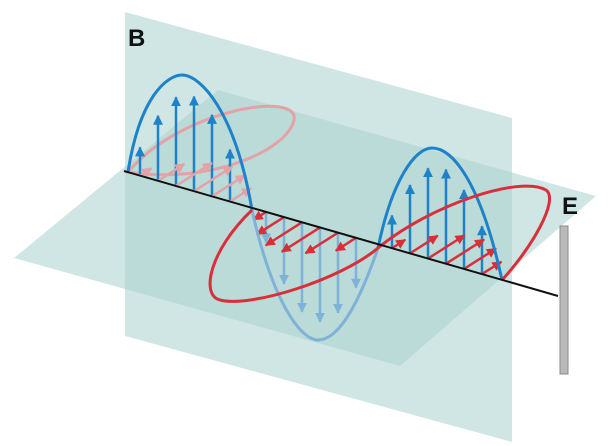 The width and height of the screenshot is (612, 446). What do you see at coordinates (136, 38) in the screenshot?
I see `label-b: B` at bounding box center [136, 38].